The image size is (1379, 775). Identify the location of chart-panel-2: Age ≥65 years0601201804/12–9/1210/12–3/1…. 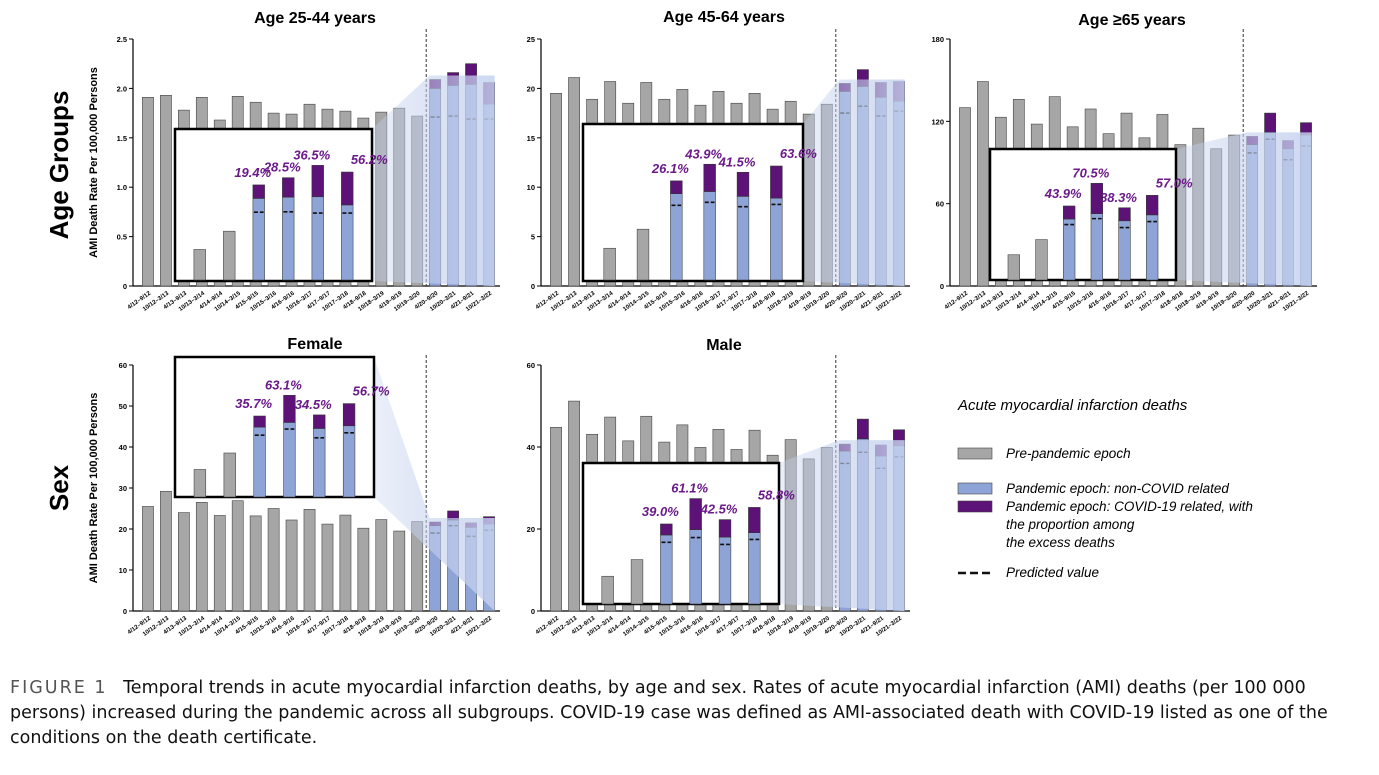
(1124, 162).